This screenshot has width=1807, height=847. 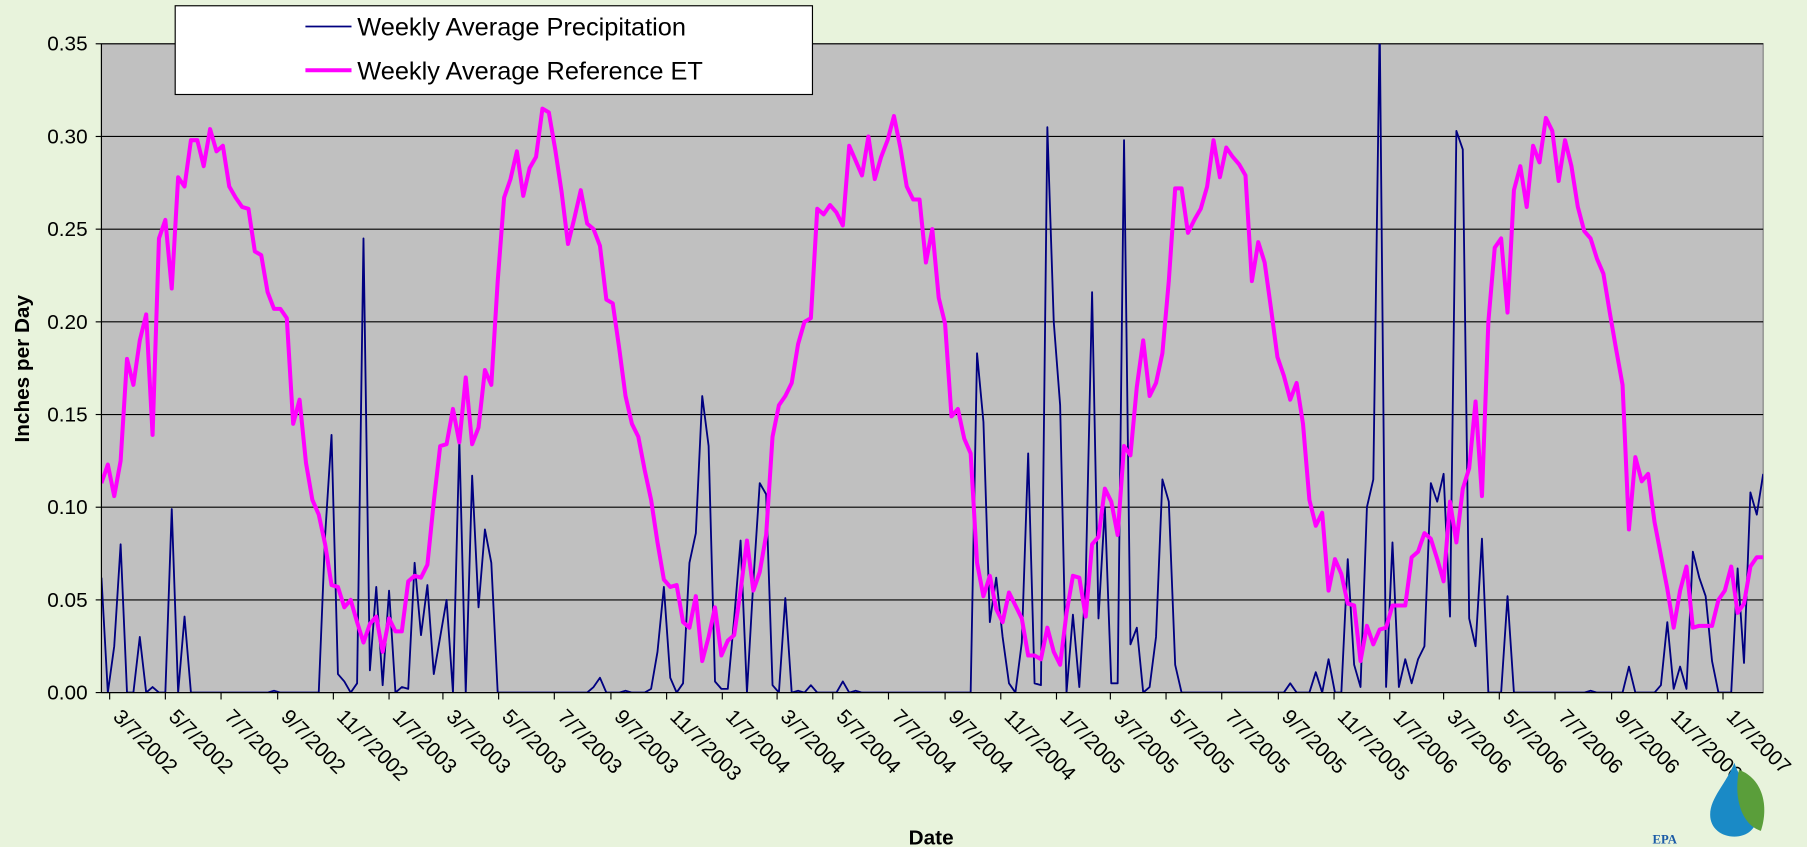 I want to click on x-axis-title: Date, so click(x=931, y=837).